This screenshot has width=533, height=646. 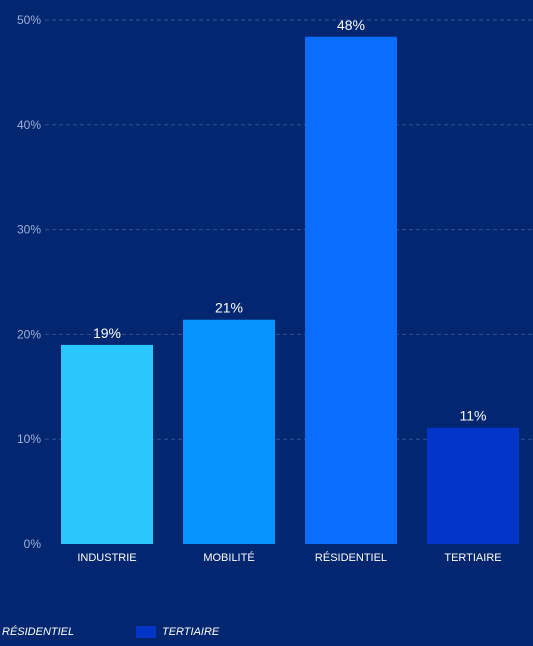 I want to click on y-tick-label: 30%, so click(x=29, y=230).